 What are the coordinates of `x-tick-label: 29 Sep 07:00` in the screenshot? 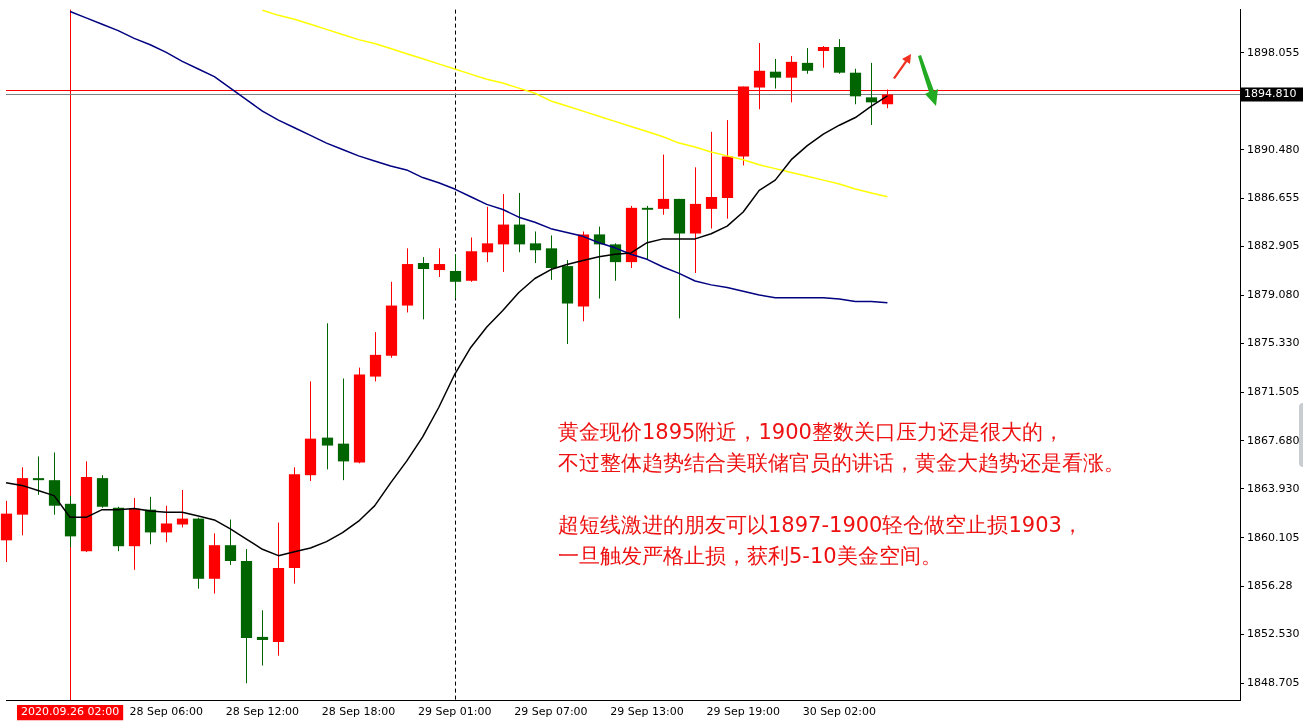 It's located at (551, 712).